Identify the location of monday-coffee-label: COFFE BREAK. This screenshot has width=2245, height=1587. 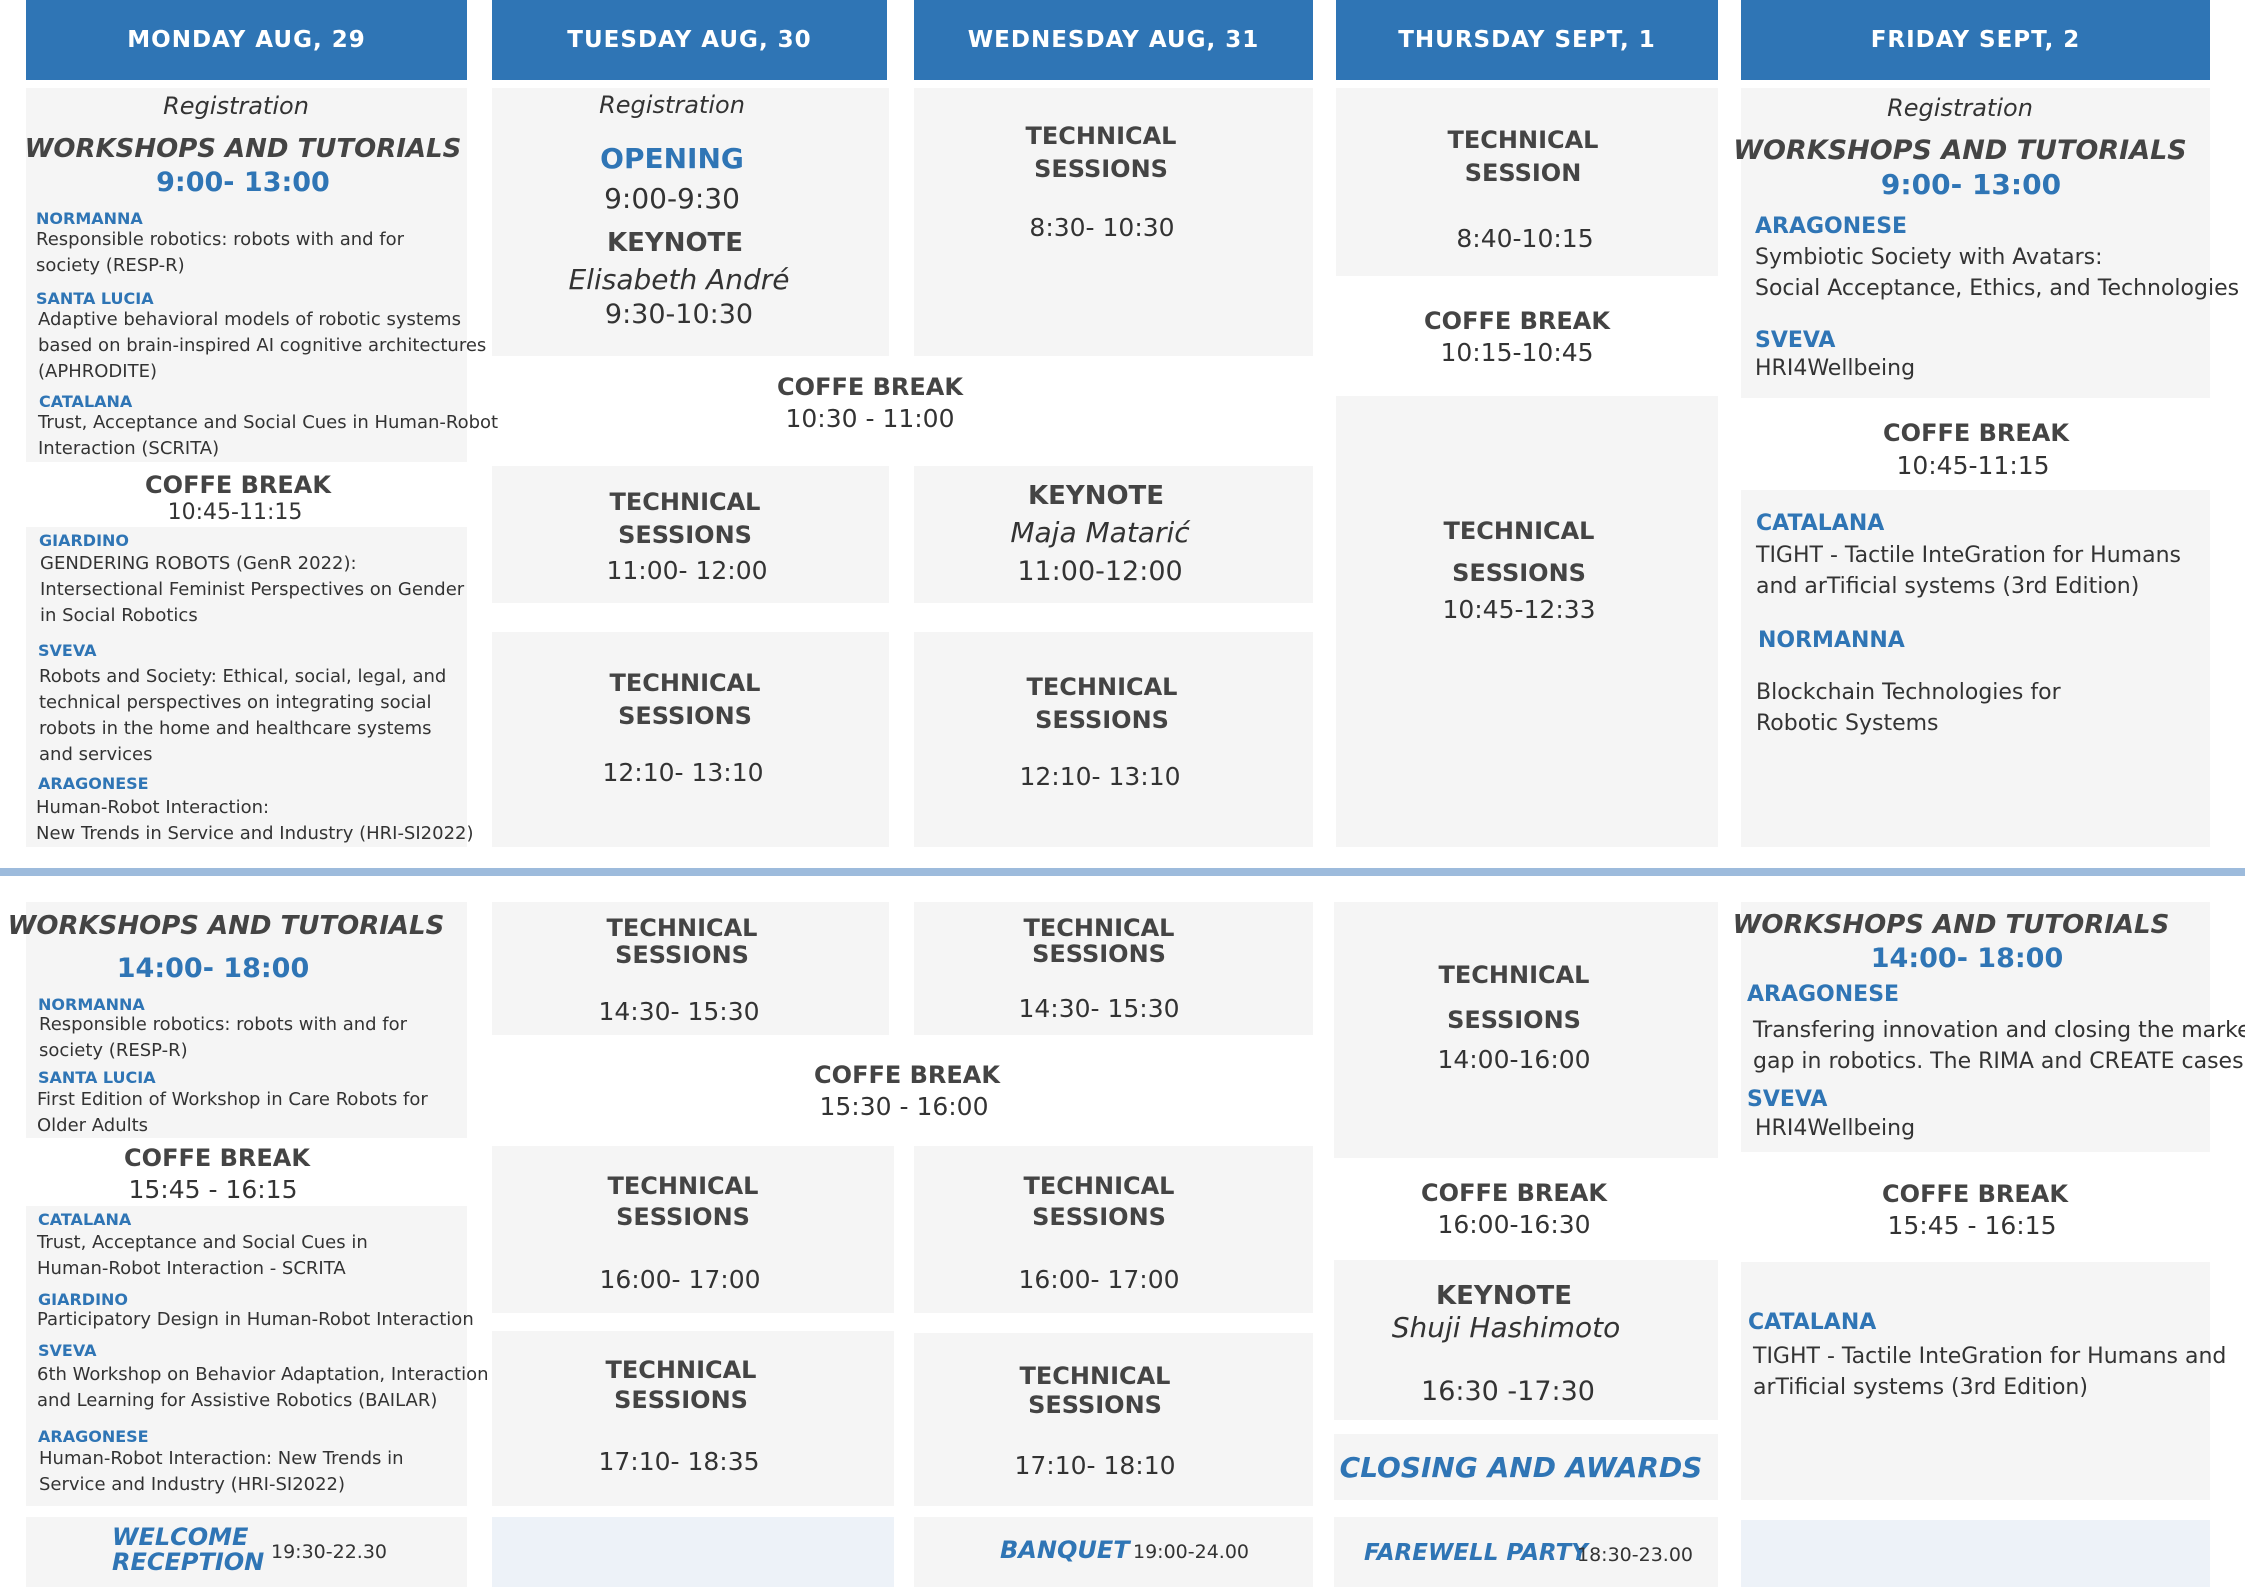
(238, 485).